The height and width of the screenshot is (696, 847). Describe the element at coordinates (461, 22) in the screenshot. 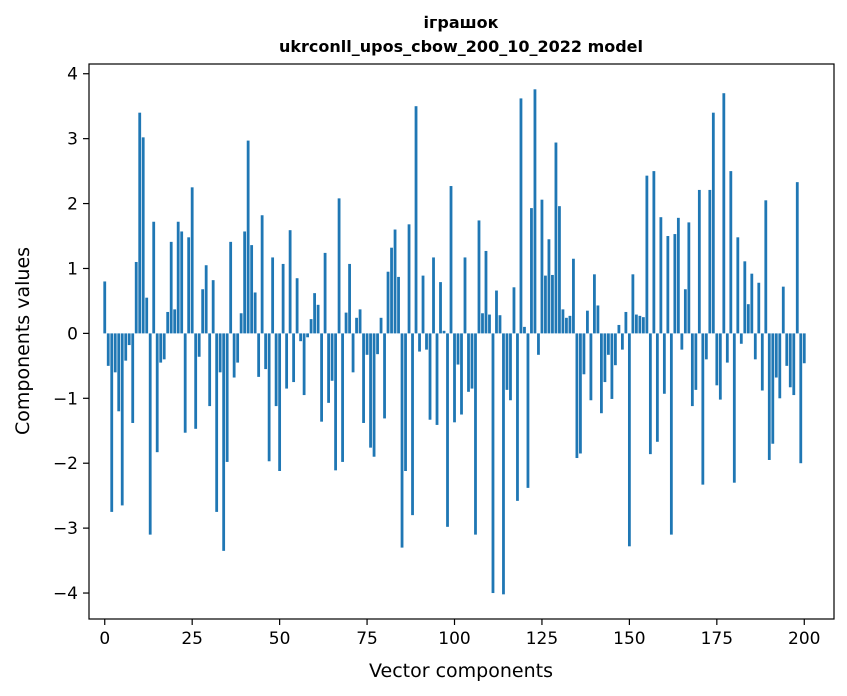

I see `chart-title-line1: іграшок` at that location.